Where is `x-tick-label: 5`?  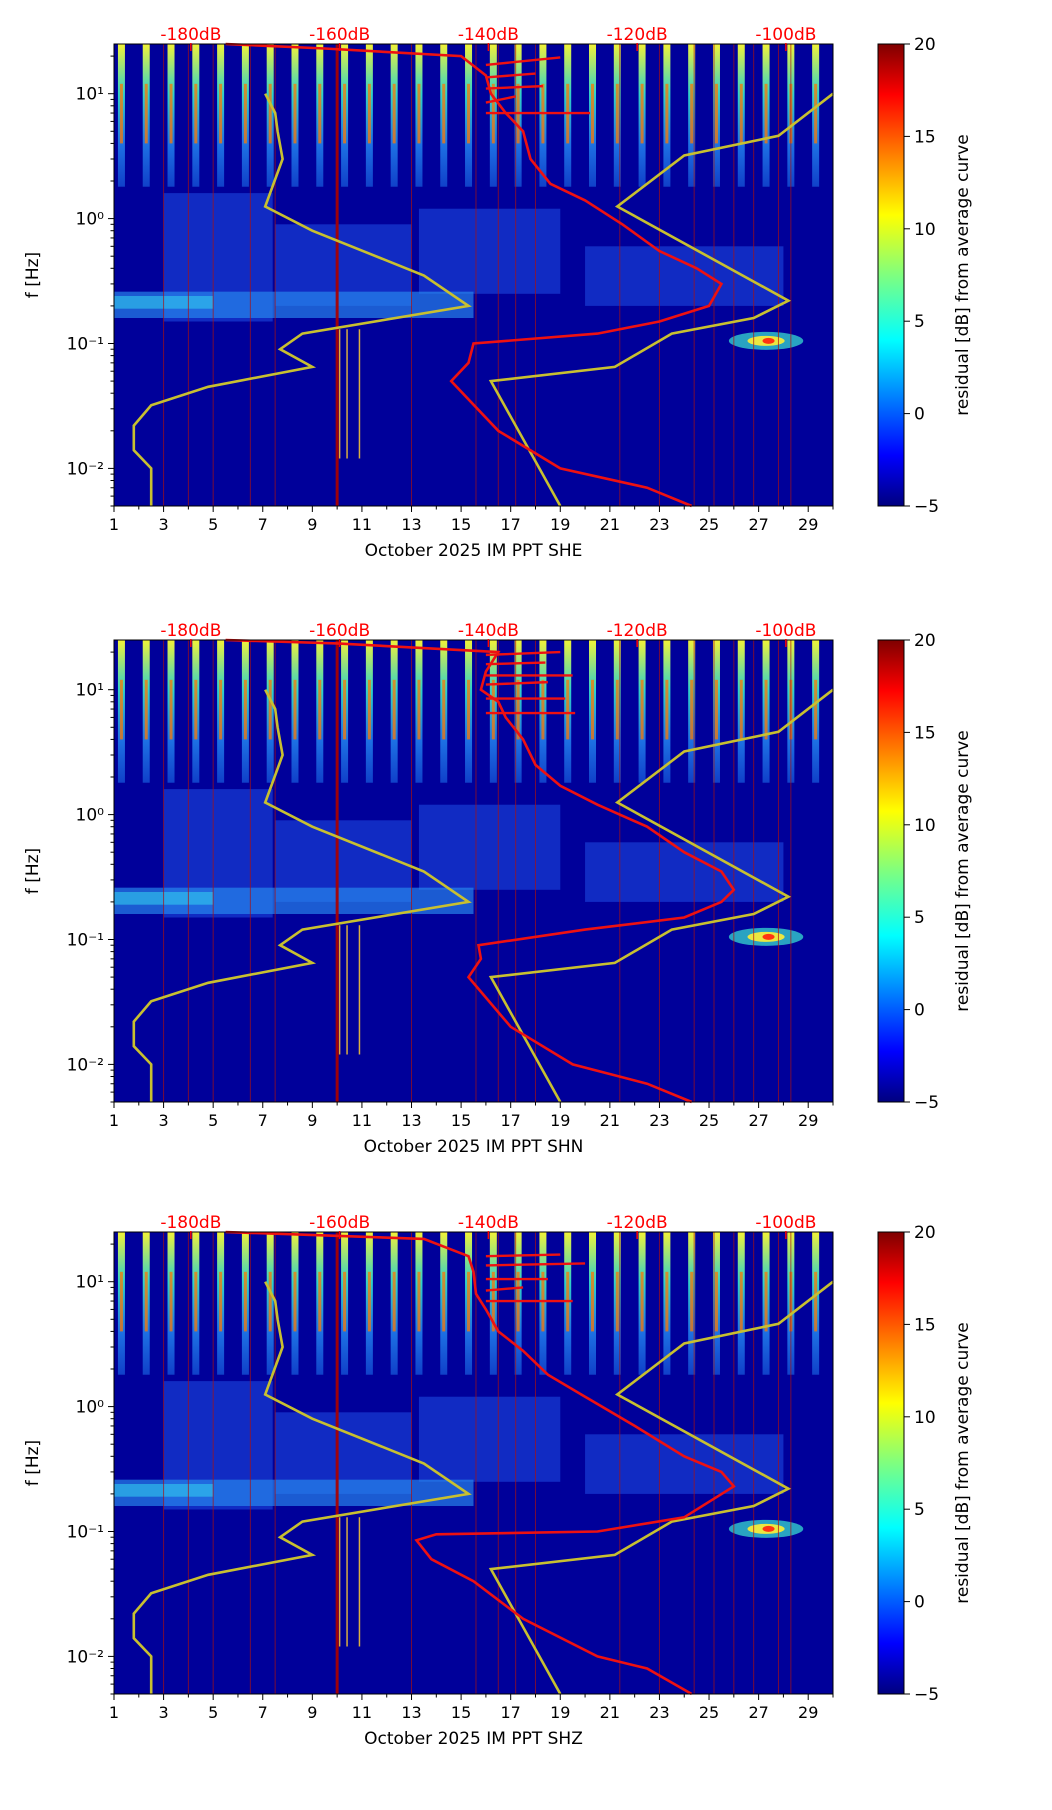 x-tick-label: 5 is located at coordinates (213, 524).